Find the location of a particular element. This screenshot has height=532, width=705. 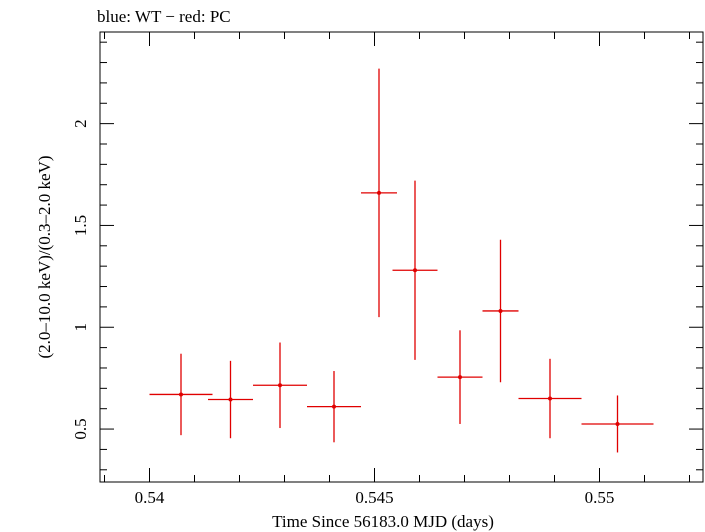

y-tick-label: 1.5 is located at coordinates (80, 225).